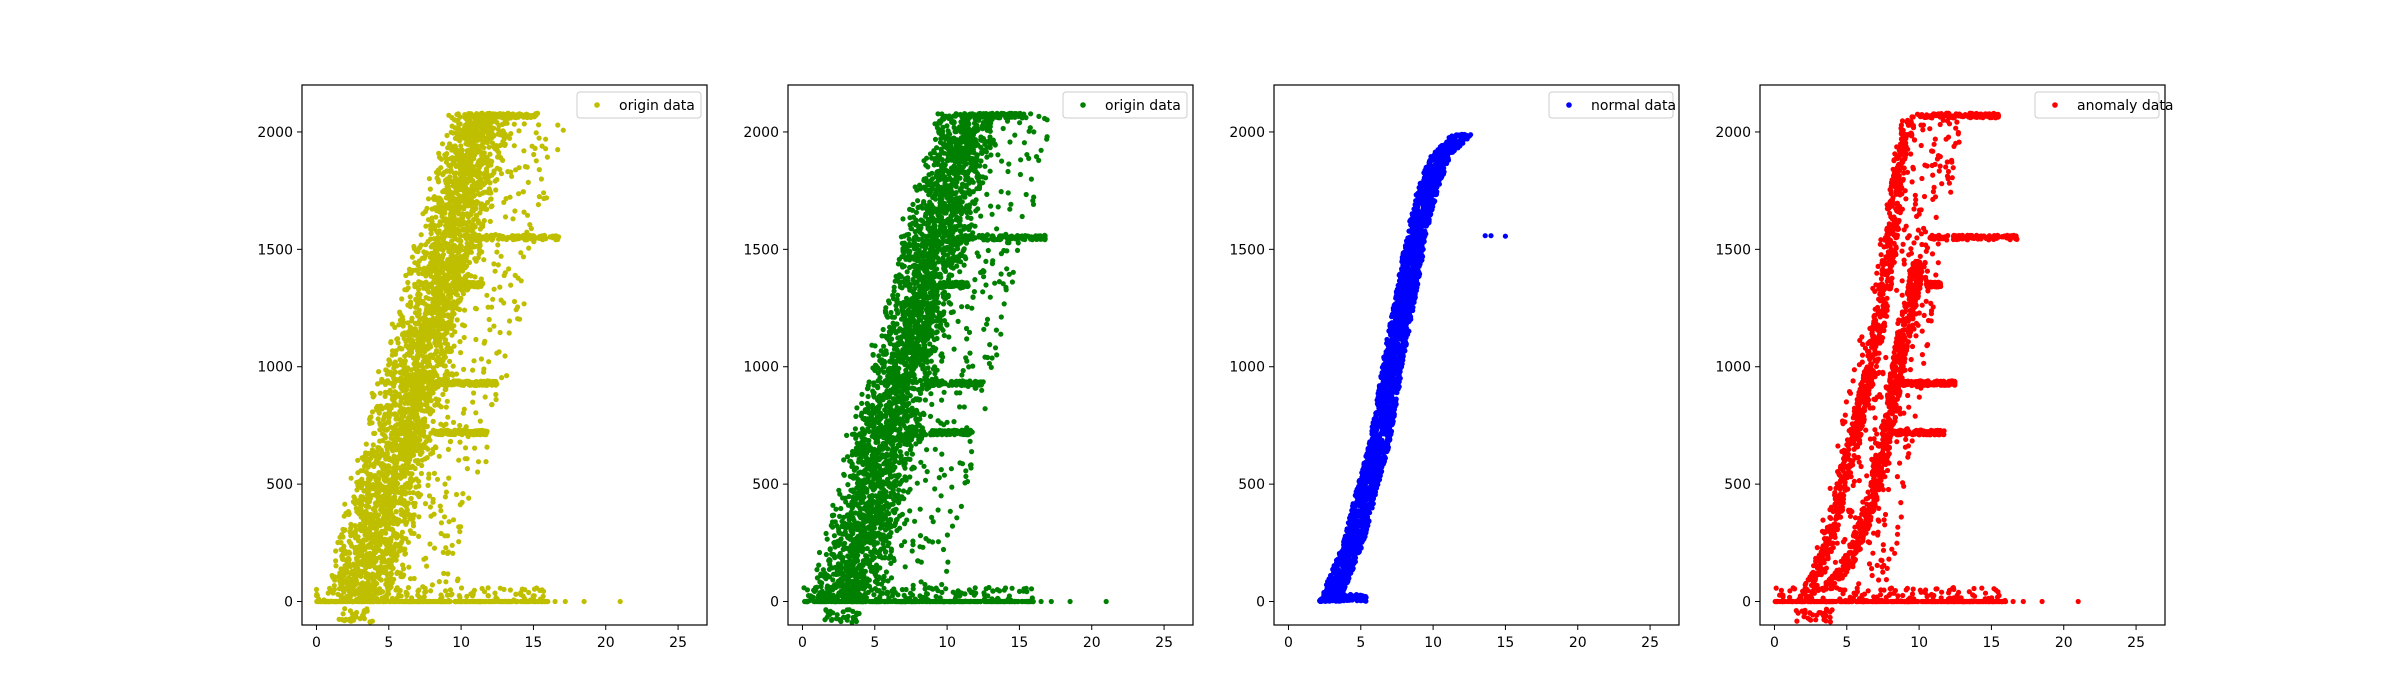 The width and height of the screenshot is (2400, 700). What do you see at coordinates (534, 643) in the screenshot?
I see `x-tick-label: 15` at bounding box center [534, 643].